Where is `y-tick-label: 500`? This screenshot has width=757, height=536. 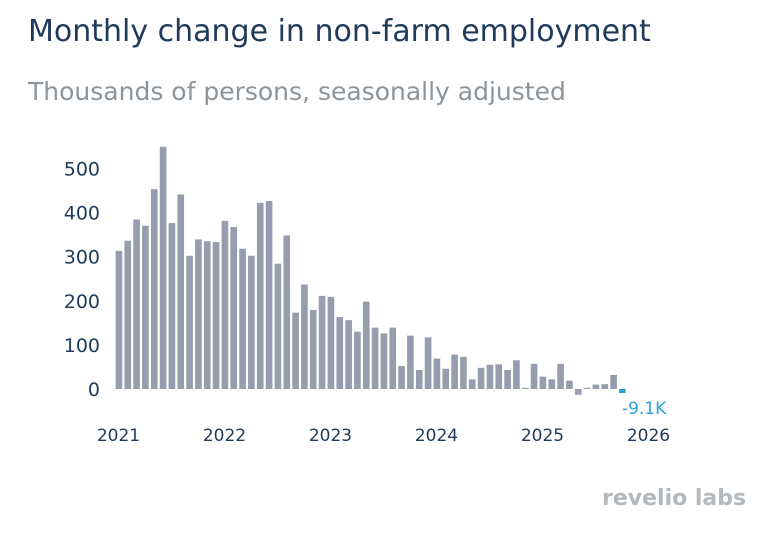 y-tick-label: 500 is located at coordinates (82, 169).